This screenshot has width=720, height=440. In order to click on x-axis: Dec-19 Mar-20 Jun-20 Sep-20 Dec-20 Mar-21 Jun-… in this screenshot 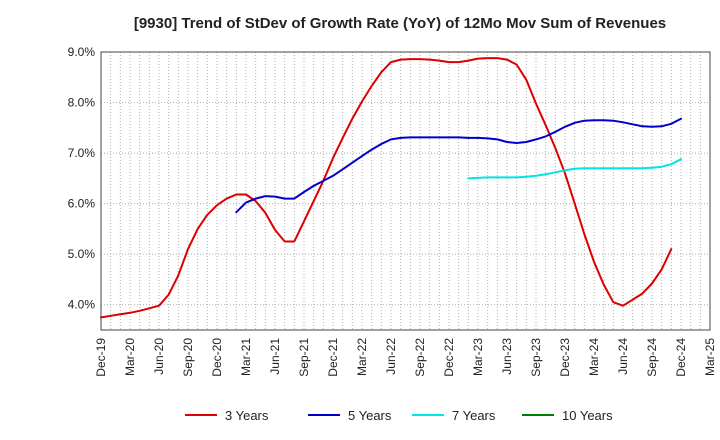, I will do `click(405, 357)`.